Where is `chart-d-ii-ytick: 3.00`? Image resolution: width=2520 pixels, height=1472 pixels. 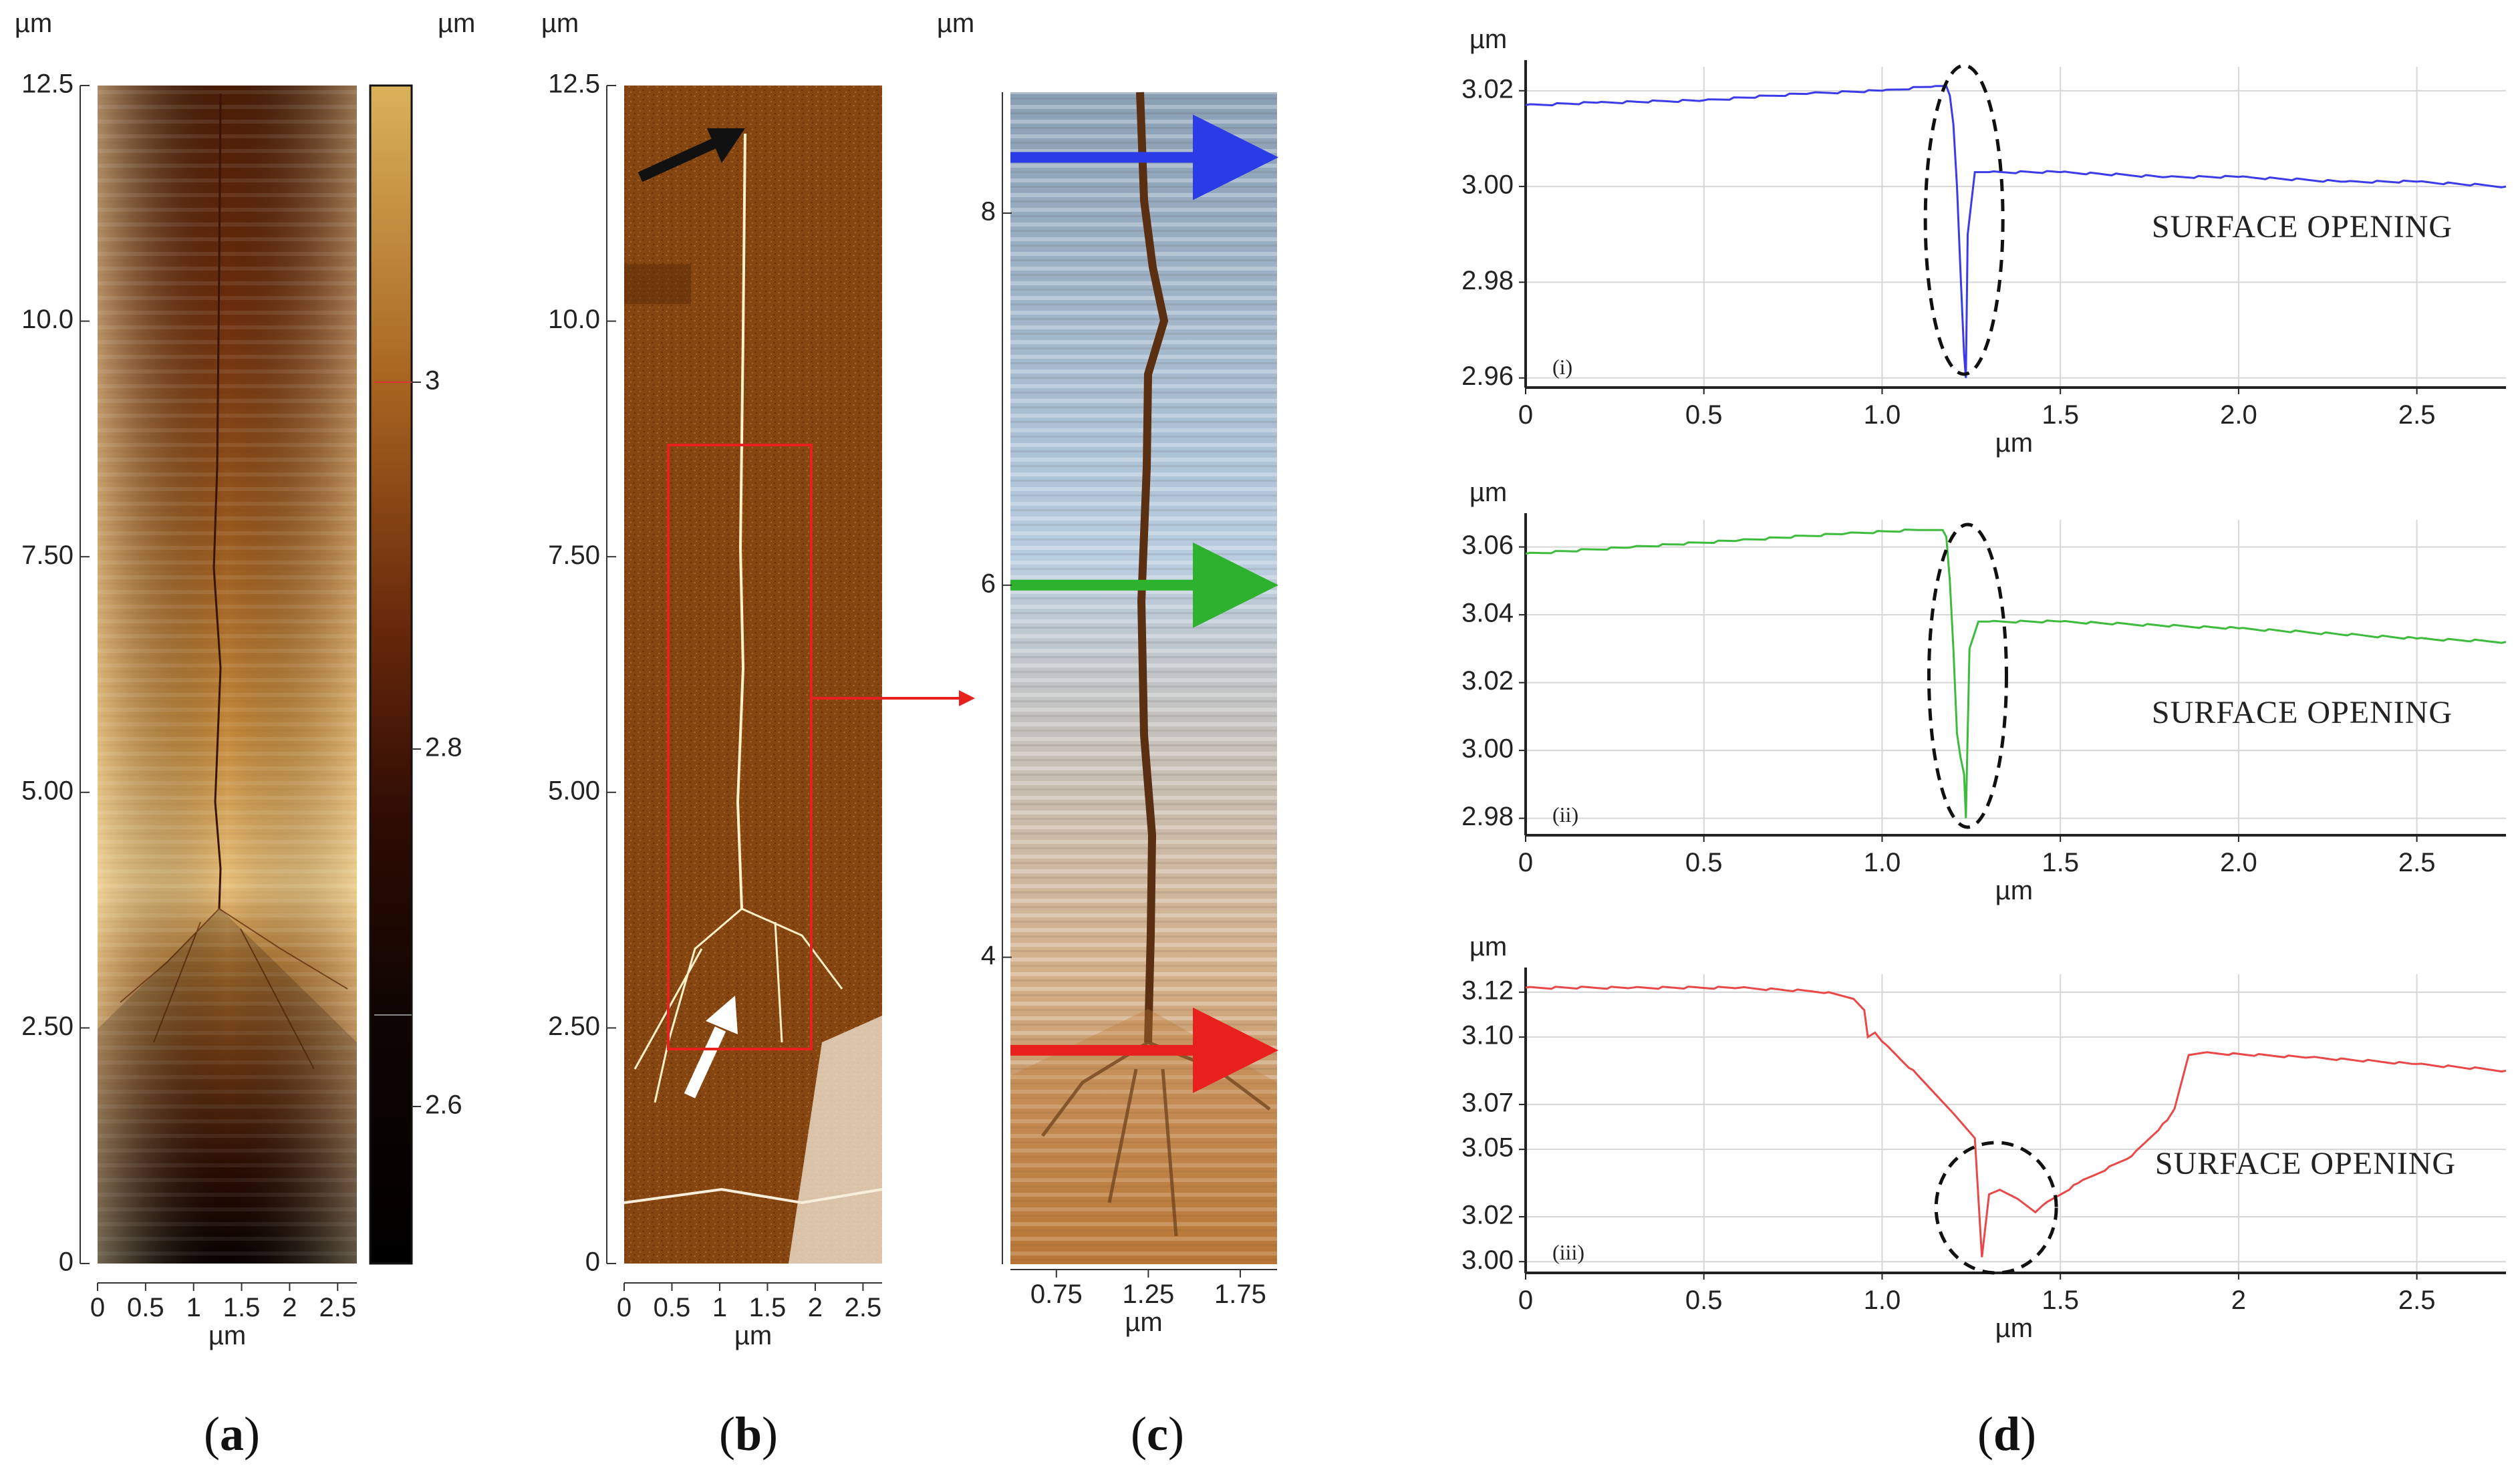 chart-d-ii-ytick: 3.00 is located at coordinates (1487, 749).